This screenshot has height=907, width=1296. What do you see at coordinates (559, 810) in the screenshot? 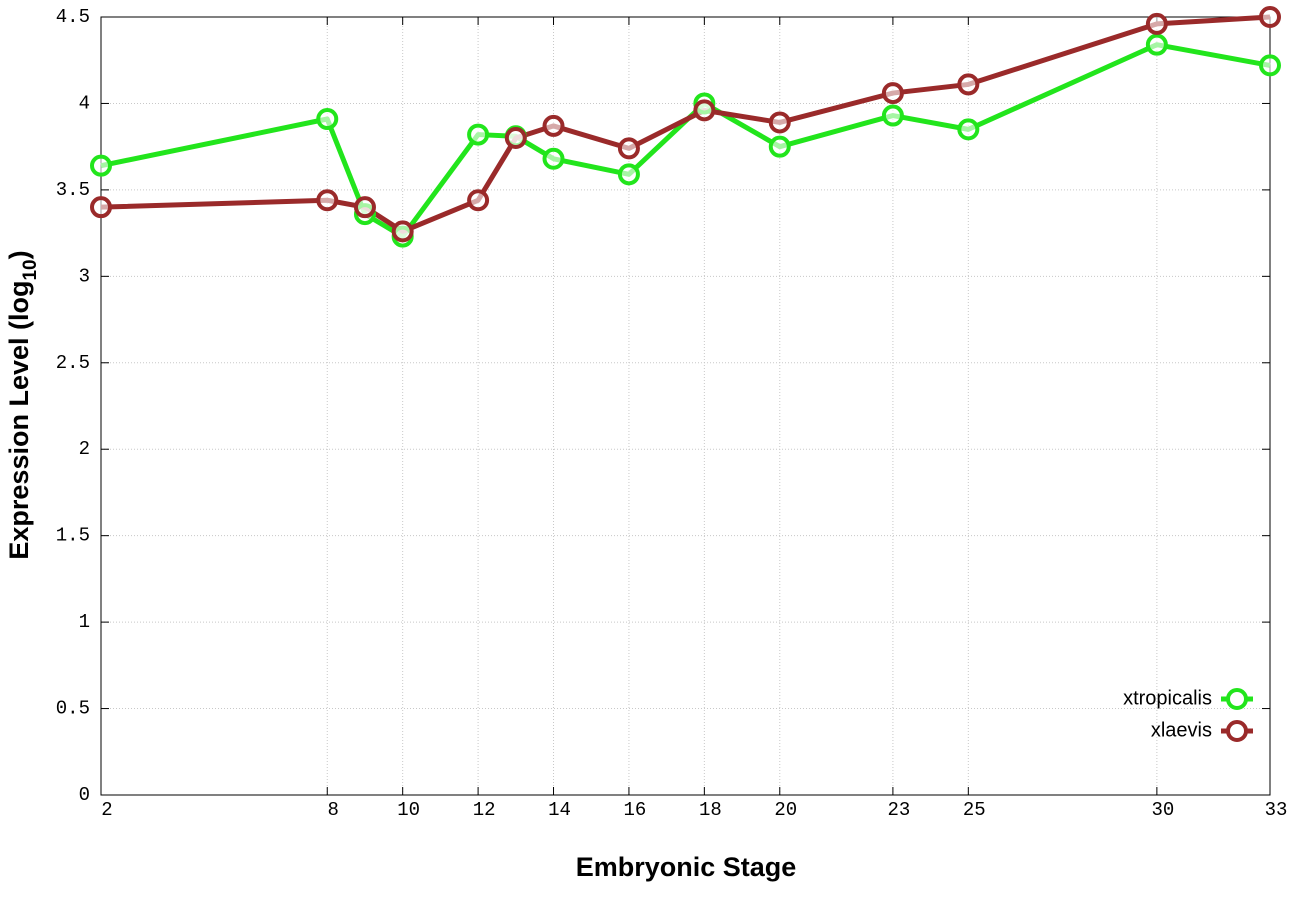
I see `x-tick-label: 14` at bounding box center [559, 810].